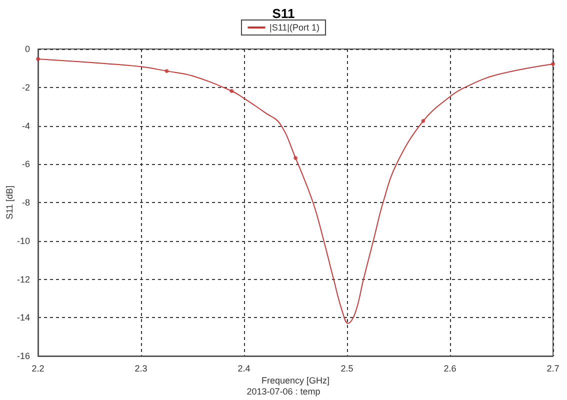  I want to click on chart-title: S11, so click(283, 13).